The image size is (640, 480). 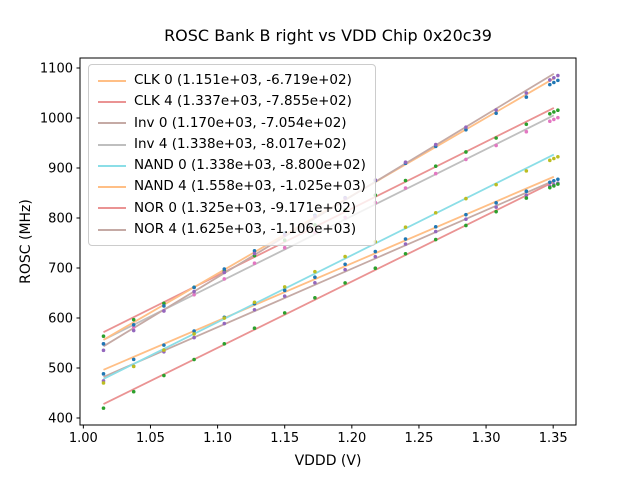 What do you see at coordinates (60, 169) in the screenshot?
I see `y-tick-label: 900` at bounding box center [60, 169].